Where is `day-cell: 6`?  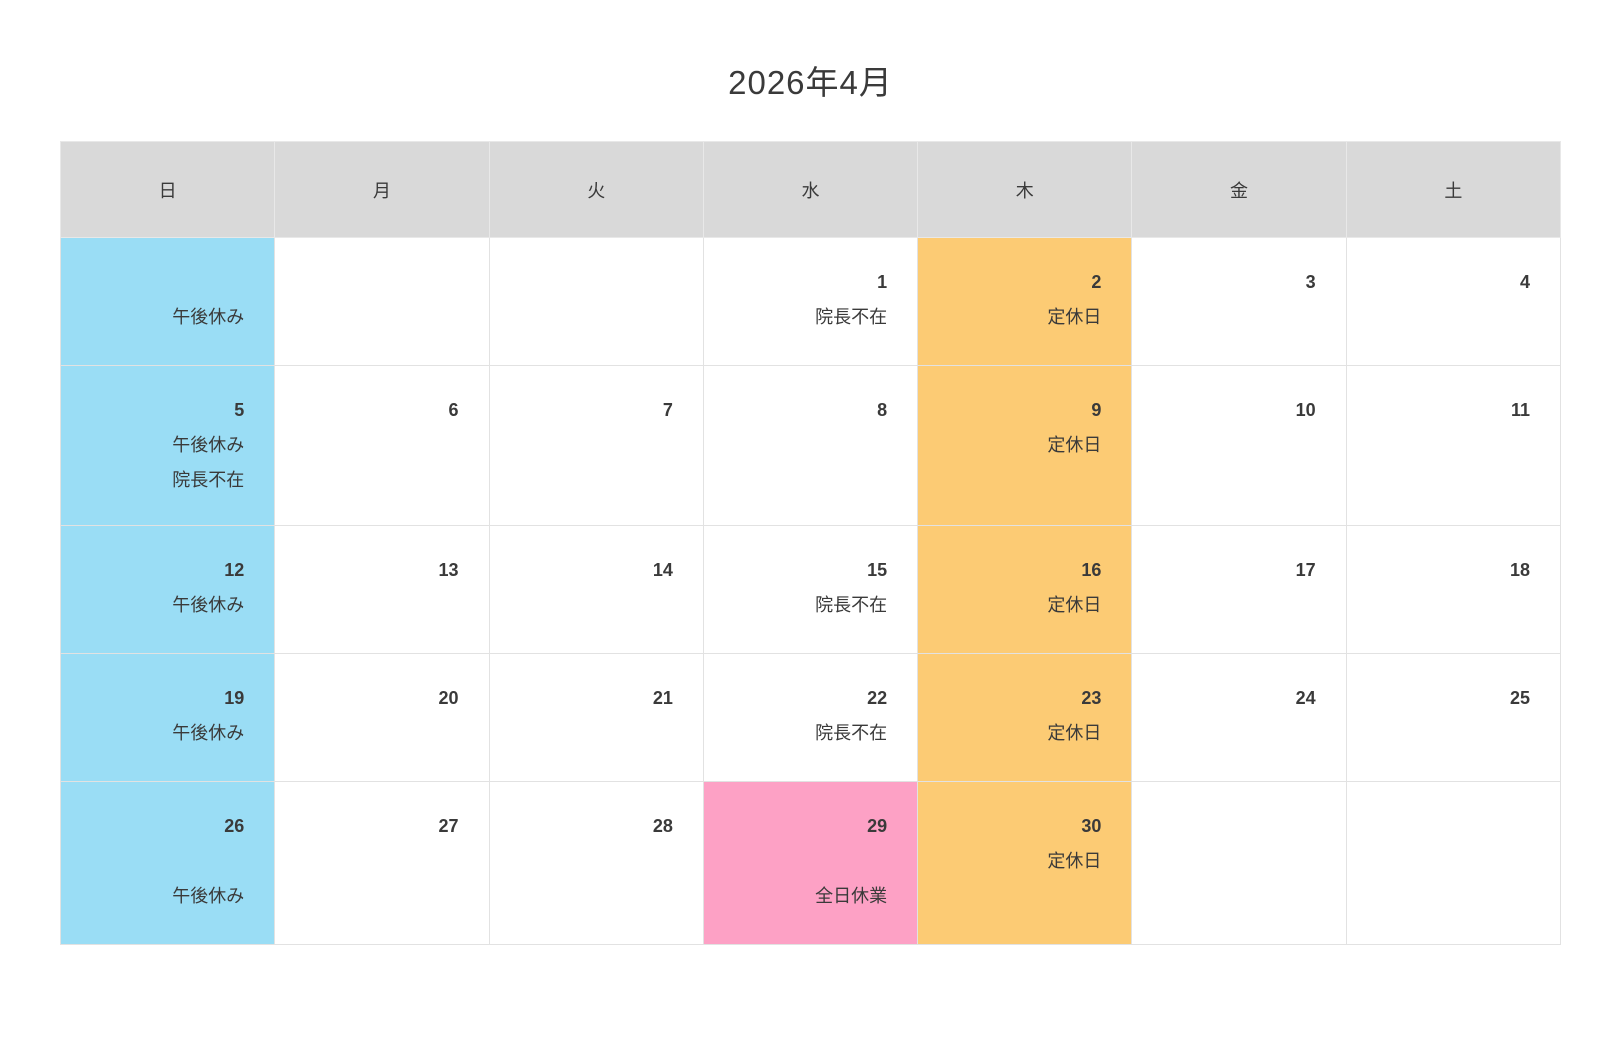 day-cell: 6 is located at coordinates (382, 445).